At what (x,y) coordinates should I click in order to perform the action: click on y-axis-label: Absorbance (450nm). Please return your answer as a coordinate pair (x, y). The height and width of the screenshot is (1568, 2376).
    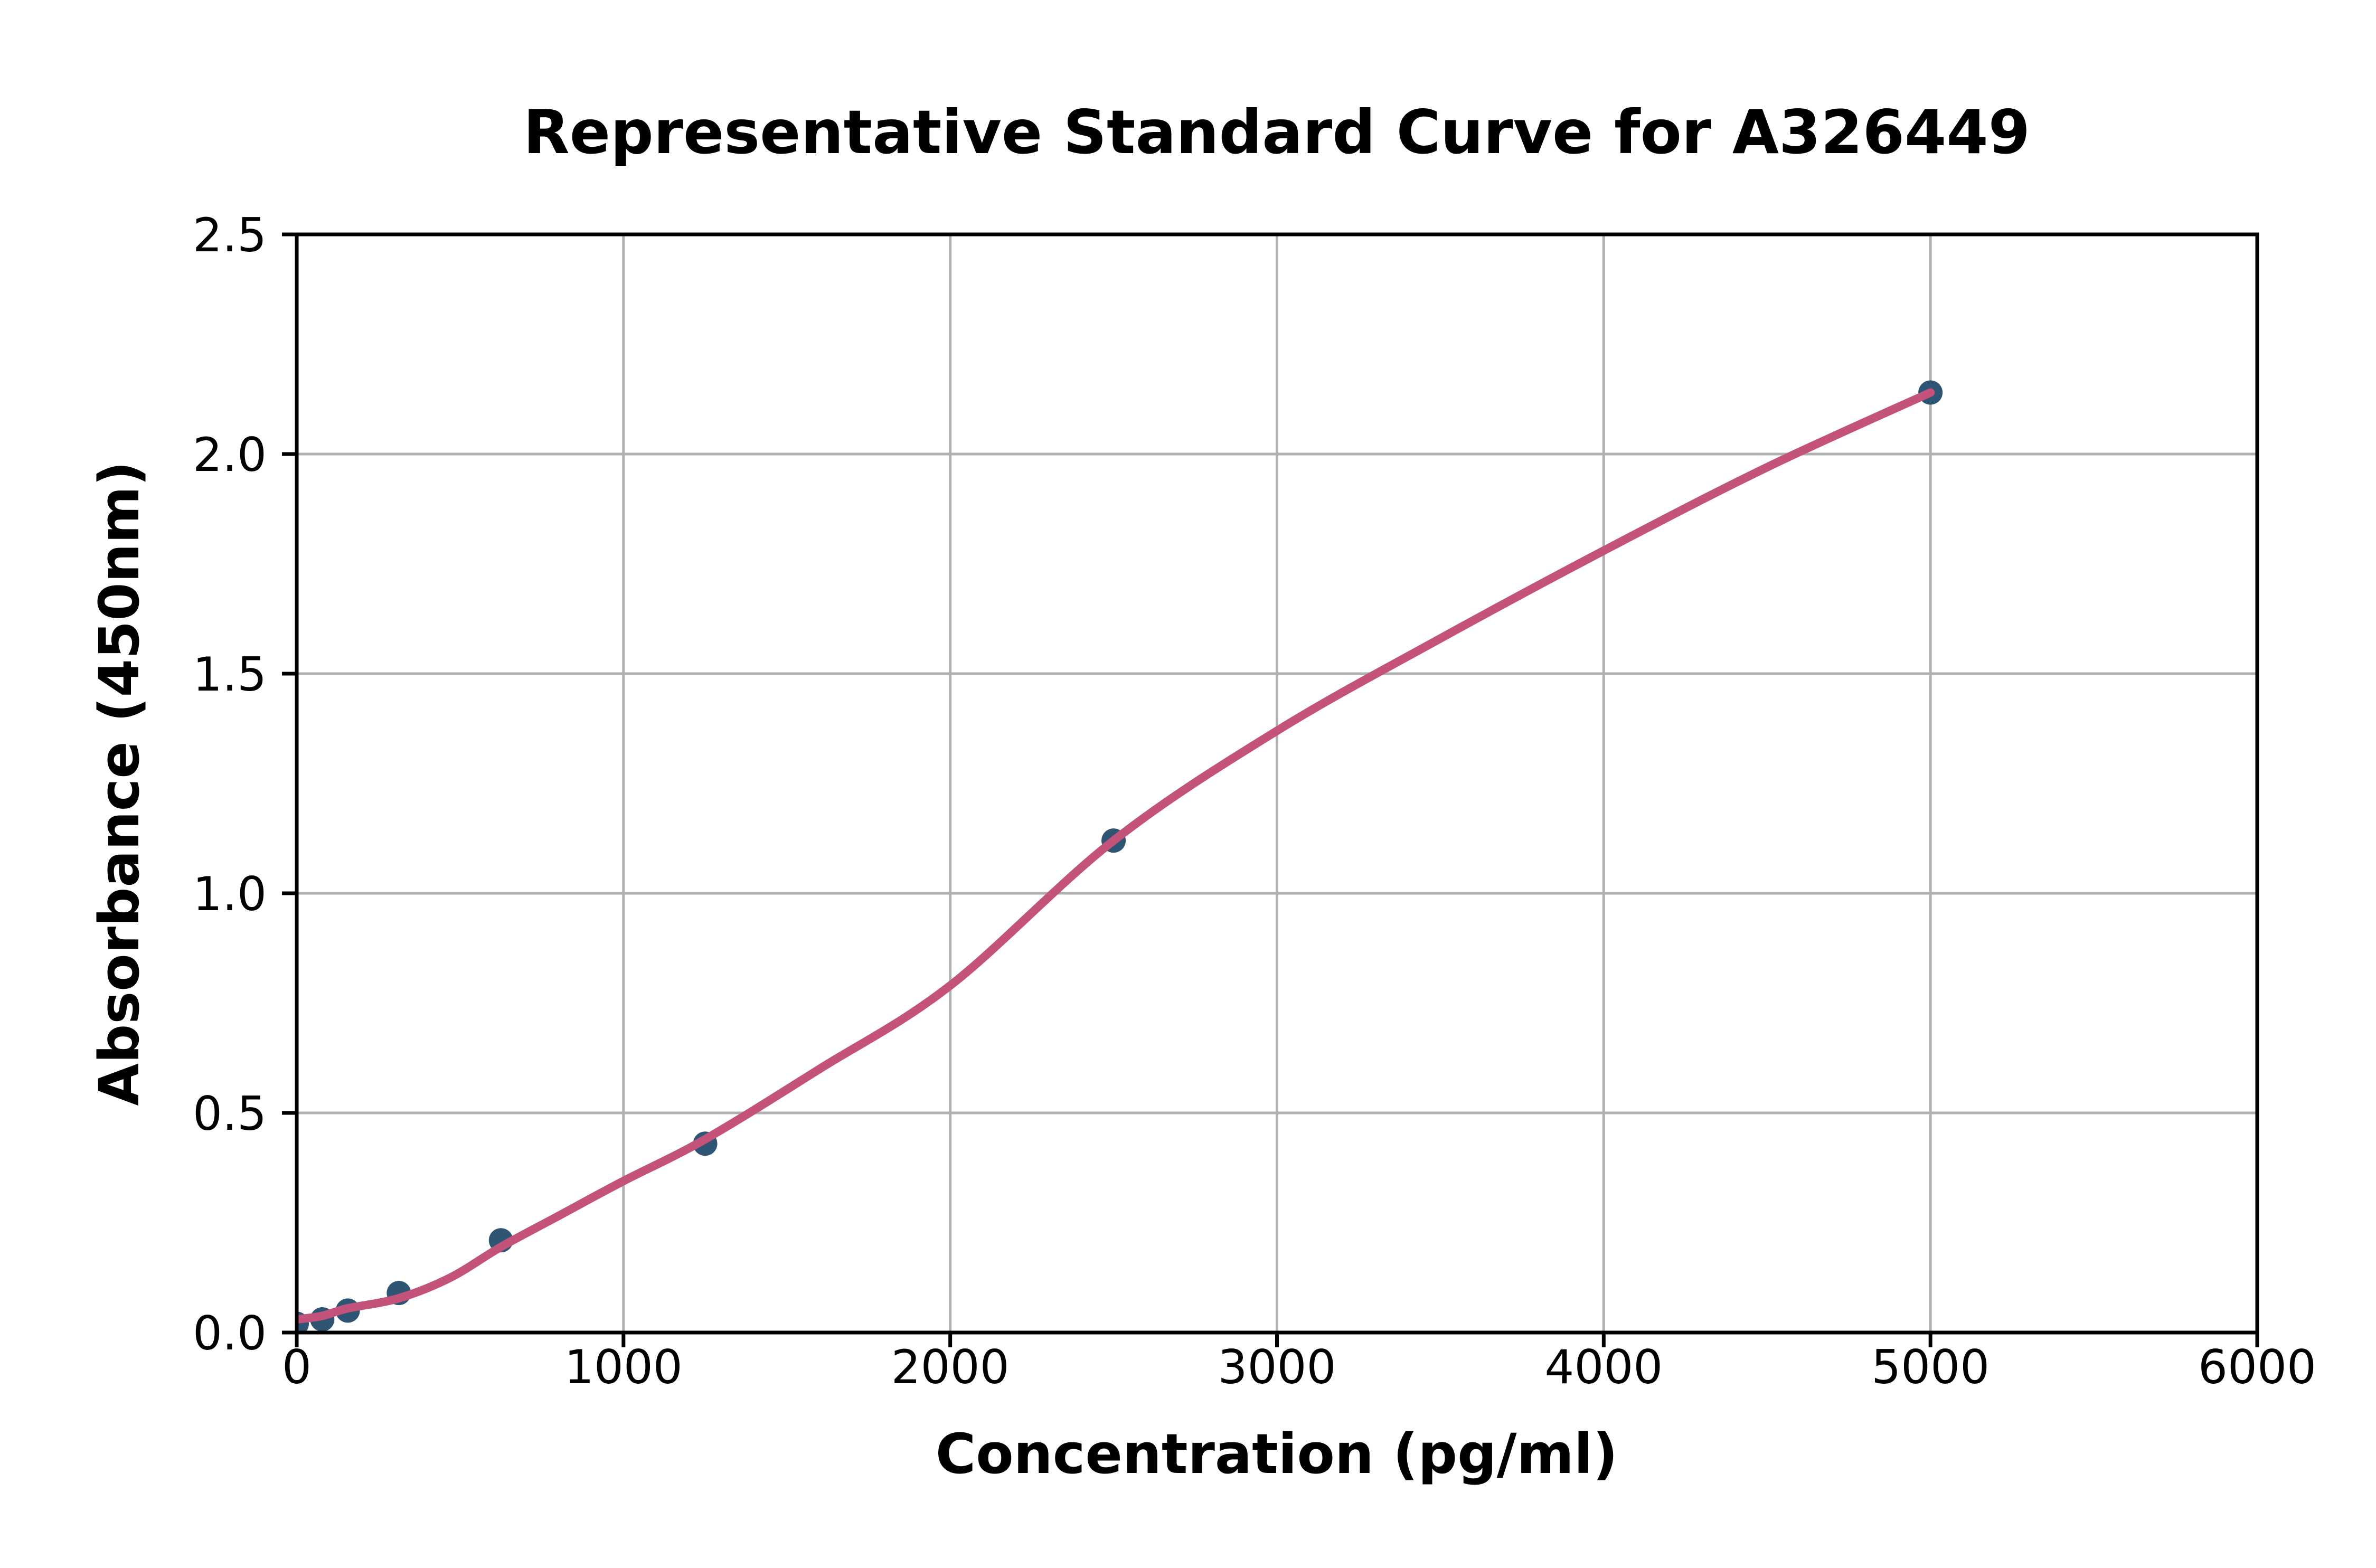
    Looking at the image, I should click on (120, 783).